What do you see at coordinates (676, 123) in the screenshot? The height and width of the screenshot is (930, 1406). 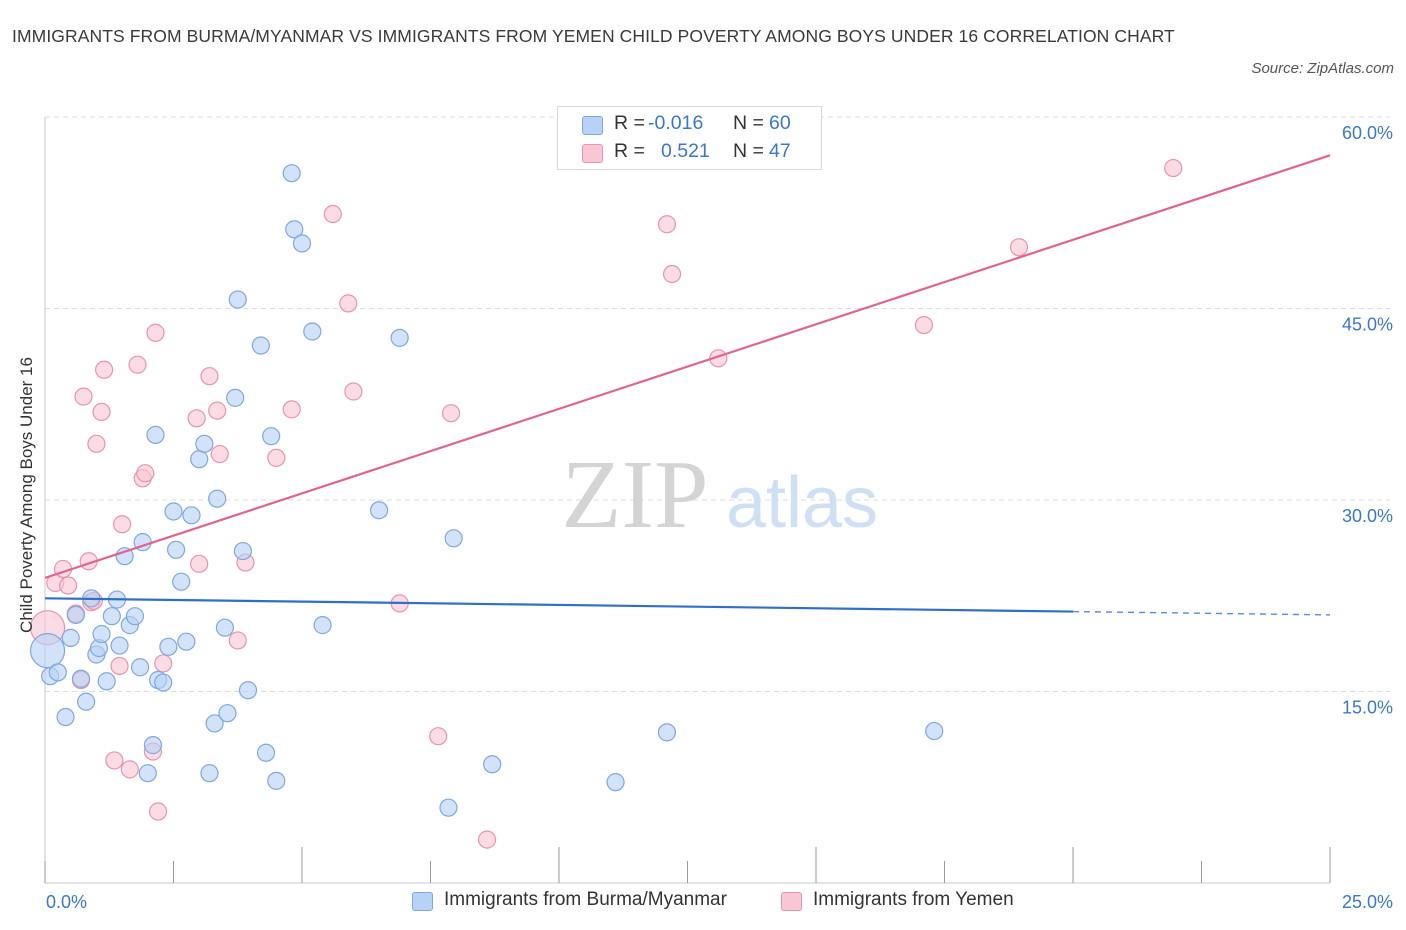 I see `legend-r-value-burma: -0.016` at bounding box center [676, 123].